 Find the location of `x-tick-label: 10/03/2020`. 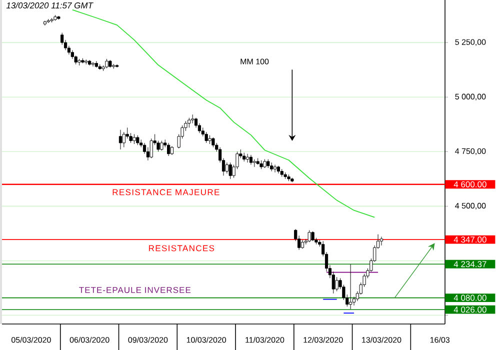

x-tick-label: 10/03/2020 is located at coordinates (206, 339).